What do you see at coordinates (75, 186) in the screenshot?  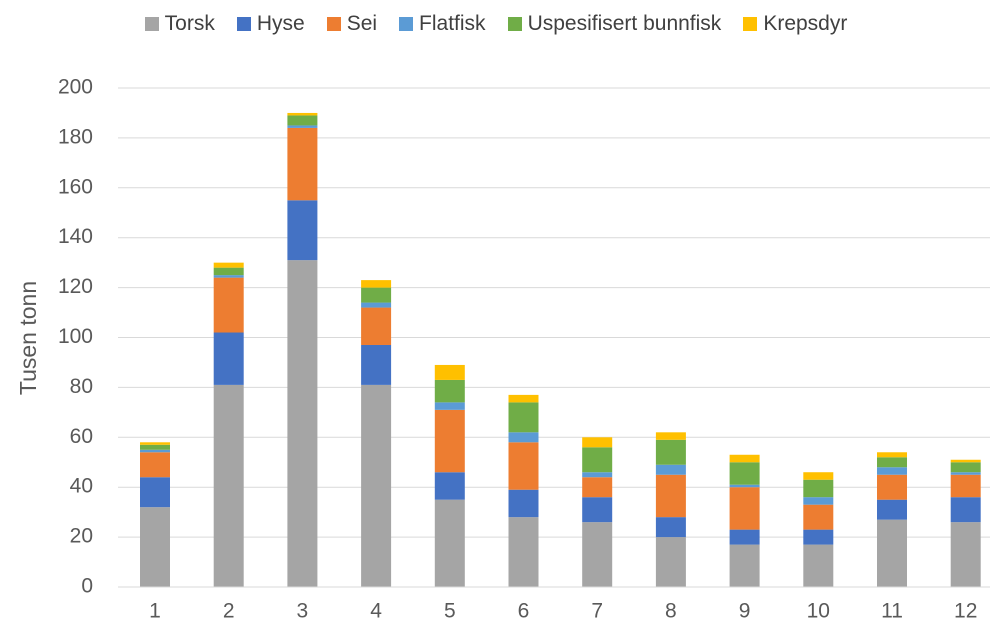 I see `y-tick-label: 160` at bounding box center [75, 186].